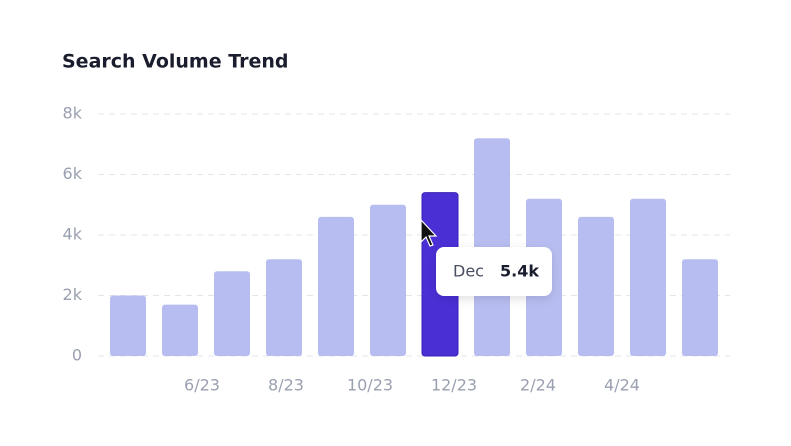 The height and width of the screenshot is (446, 791). I want to click on x-tick-label: 8/23, so click(286, 385).